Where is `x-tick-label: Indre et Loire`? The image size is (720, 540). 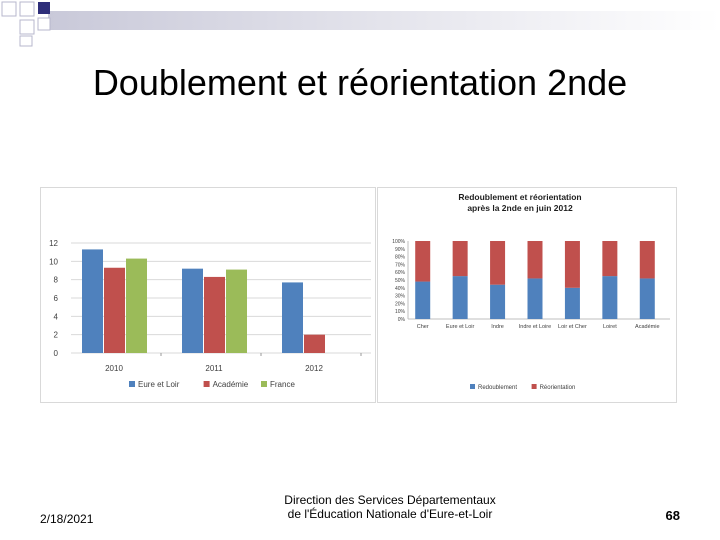
x-tick-label: Indre et Loire is located at coordinates (535, 327).